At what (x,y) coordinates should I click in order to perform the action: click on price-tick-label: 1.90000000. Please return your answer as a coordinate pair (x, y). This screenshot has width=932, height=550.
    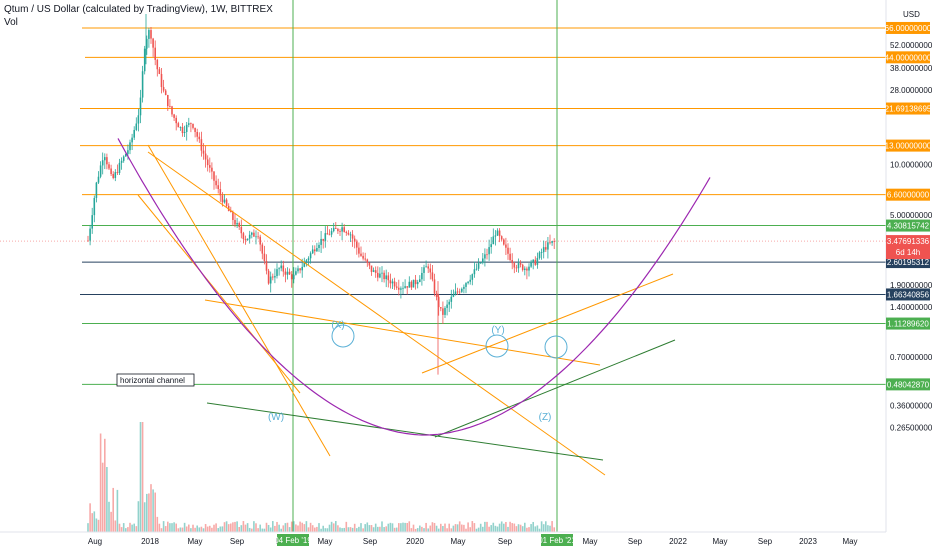
    Looking at the image, I should click on (911, 285).